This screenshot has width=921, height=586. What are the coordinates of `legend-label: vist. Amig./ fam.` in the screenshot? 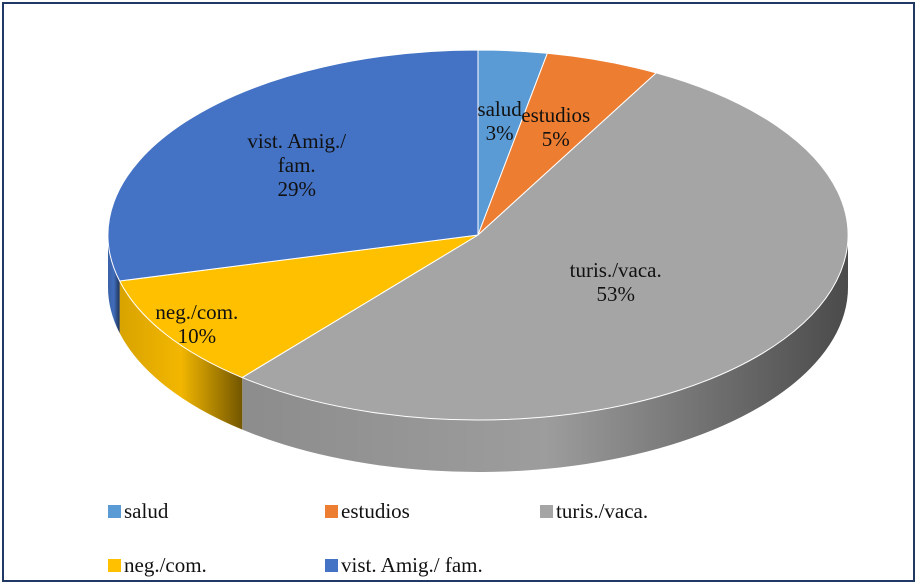 It's located at (412, 565).